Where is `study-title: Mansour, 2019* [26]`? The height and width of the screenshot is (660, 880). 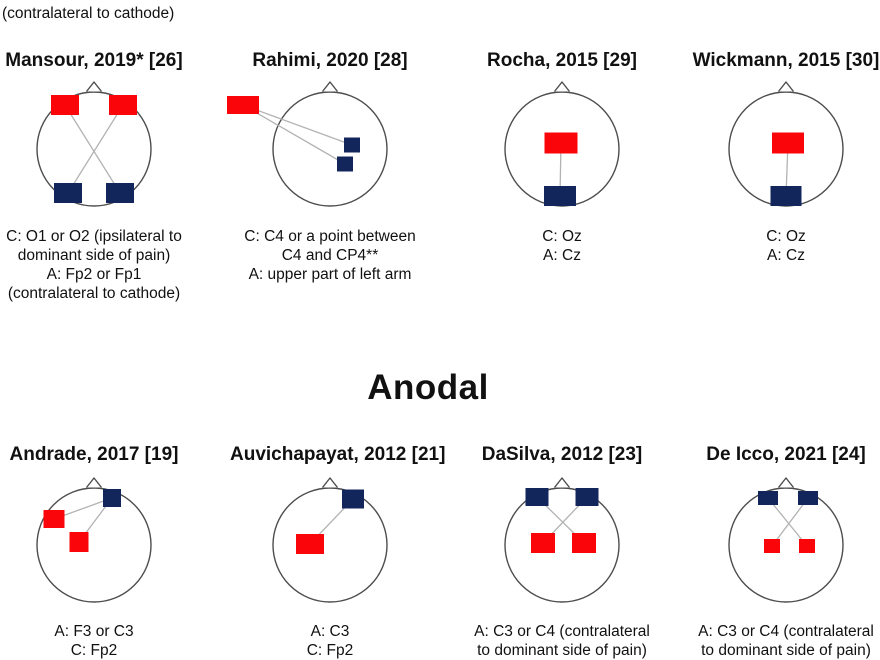
study-title: Mansour, 2019* [26] is located at coordinates (94, 60).